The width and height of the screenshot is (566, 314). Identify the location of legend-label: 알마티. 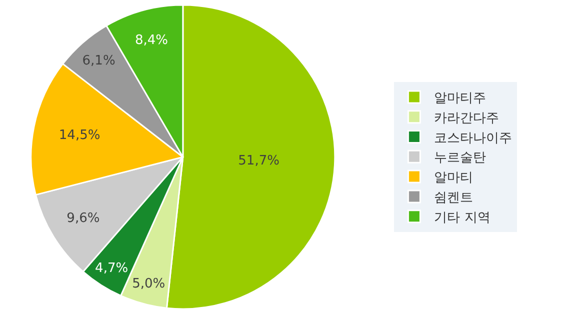
(454, 178).